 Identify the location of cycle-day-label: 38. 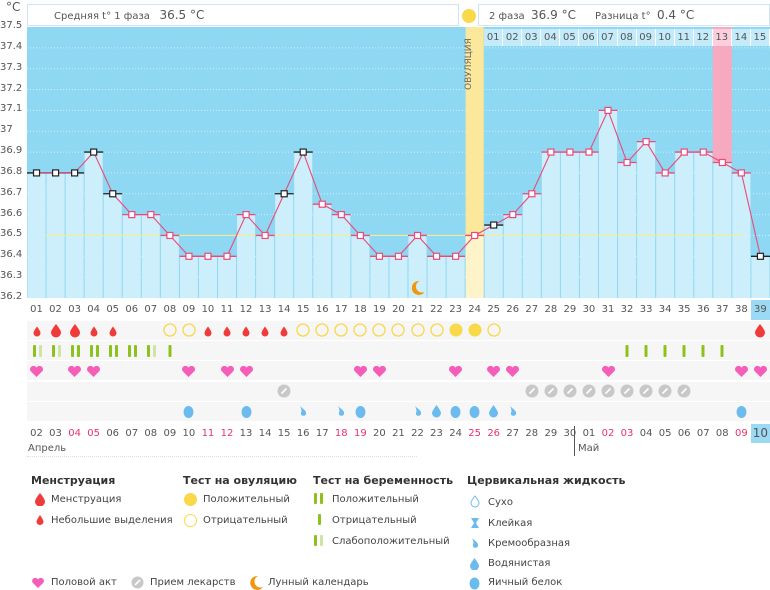
(741, 309).